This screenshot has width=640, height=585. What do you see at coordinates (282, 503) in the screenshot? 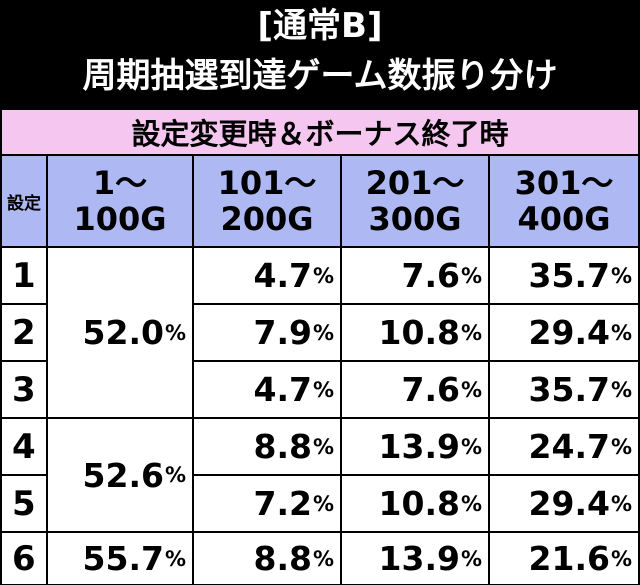
I see `cell-value: 7.2` at bounding box center [282, 503].